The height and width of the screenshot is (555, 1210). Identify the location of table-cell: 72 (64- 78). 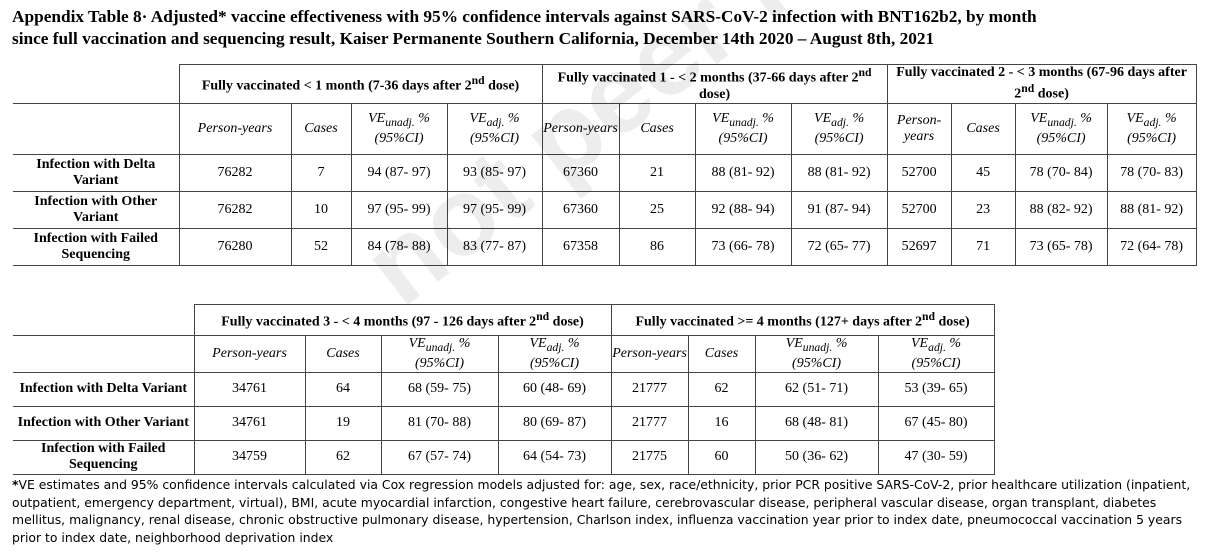
(1151, 246).